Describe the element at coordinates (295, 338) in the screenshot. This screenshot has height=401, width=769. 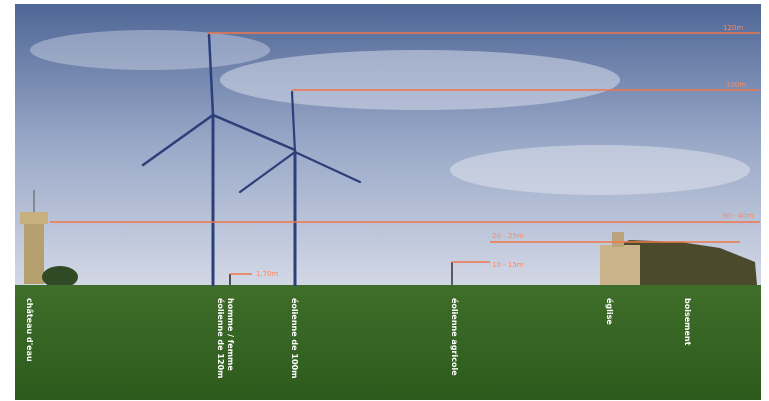
I see `object-label: éolienne de 100m` at that location.